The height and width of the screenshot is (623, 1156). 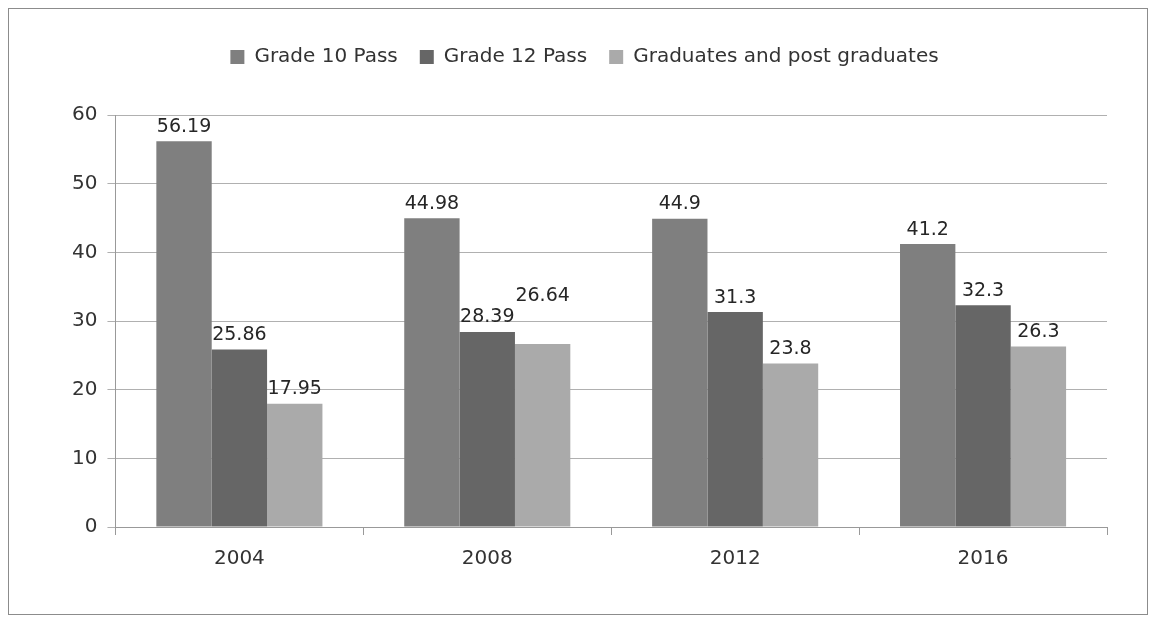 I want to click on data-label: 31.3, so click(x=735, y=295).